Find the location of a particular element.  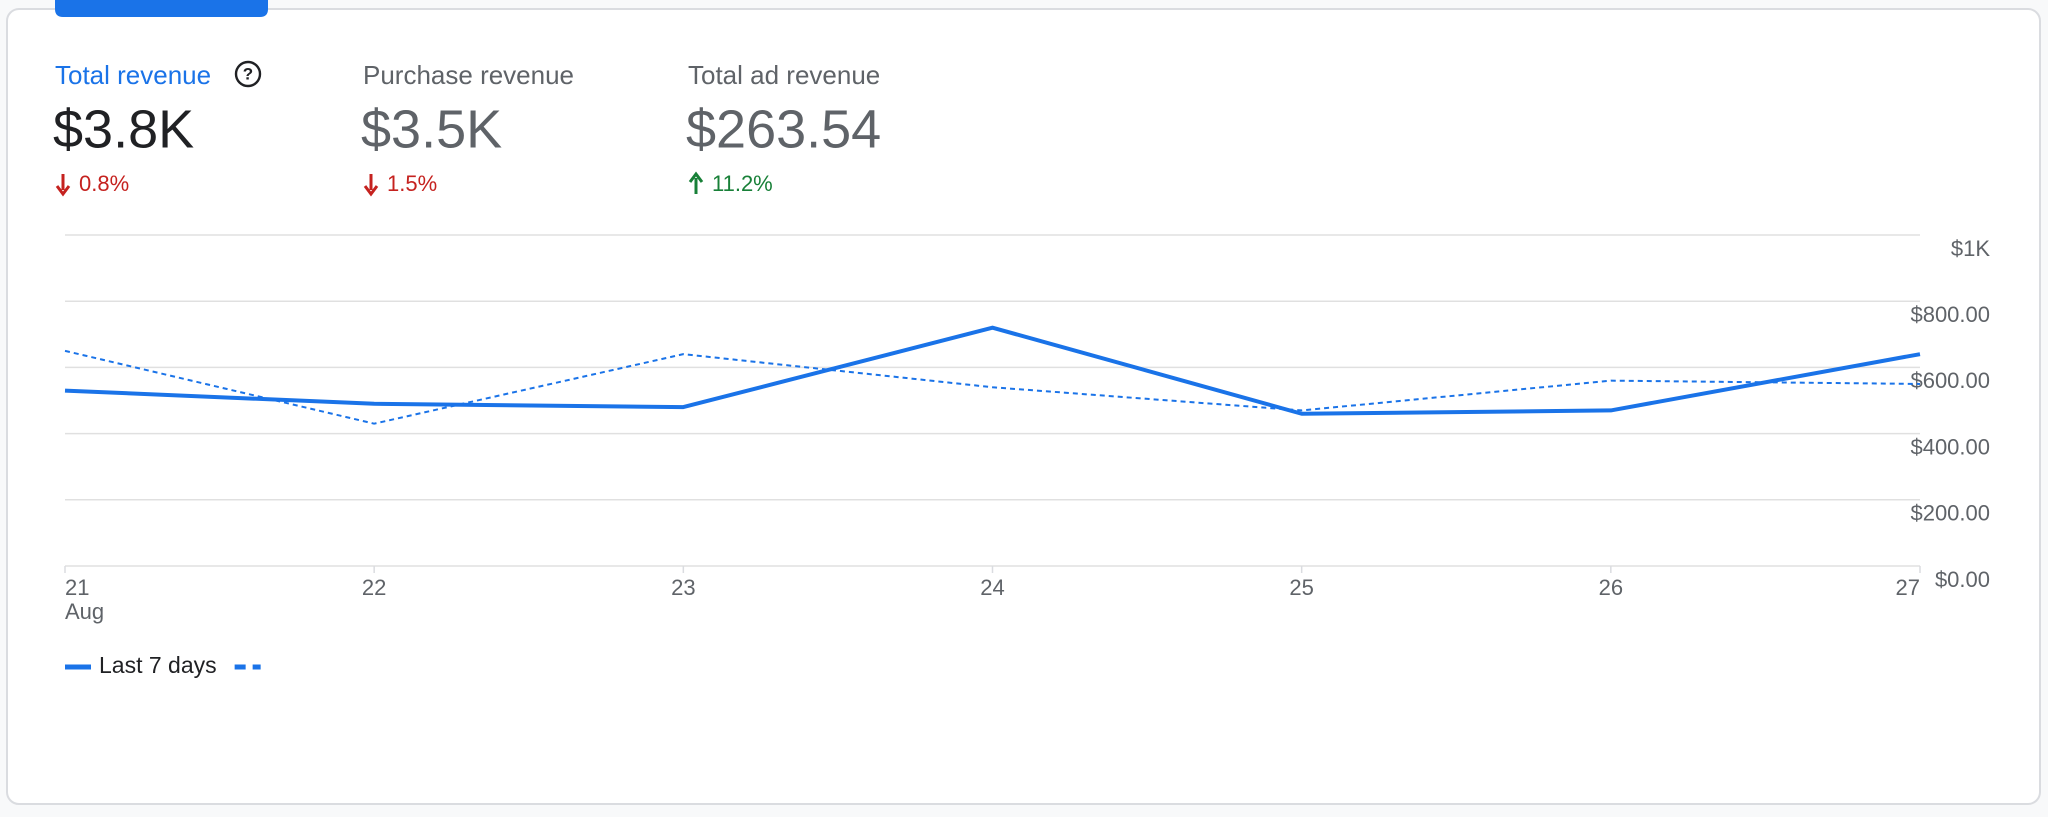

metric-value: $263.54 is located at coordinates (783, 129).